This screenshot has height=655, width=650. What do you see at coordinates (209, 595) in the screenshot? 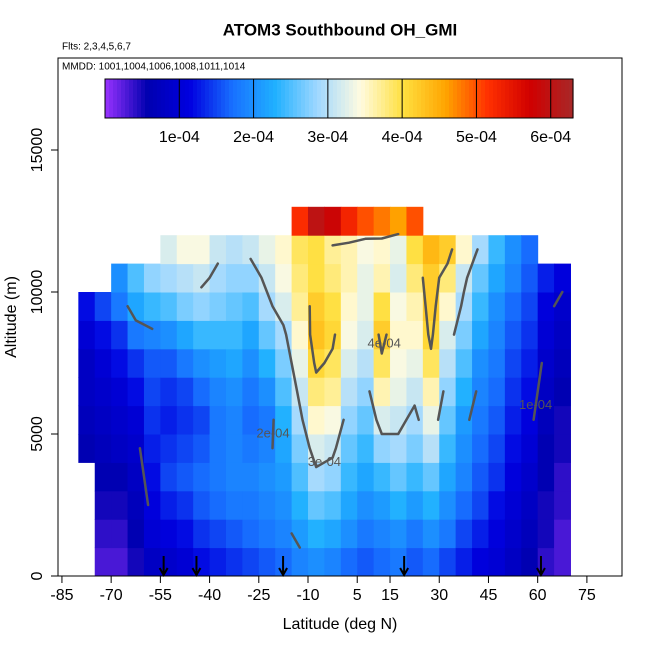
I see `x-tick-label: -40` at bounding box center [209, 595].